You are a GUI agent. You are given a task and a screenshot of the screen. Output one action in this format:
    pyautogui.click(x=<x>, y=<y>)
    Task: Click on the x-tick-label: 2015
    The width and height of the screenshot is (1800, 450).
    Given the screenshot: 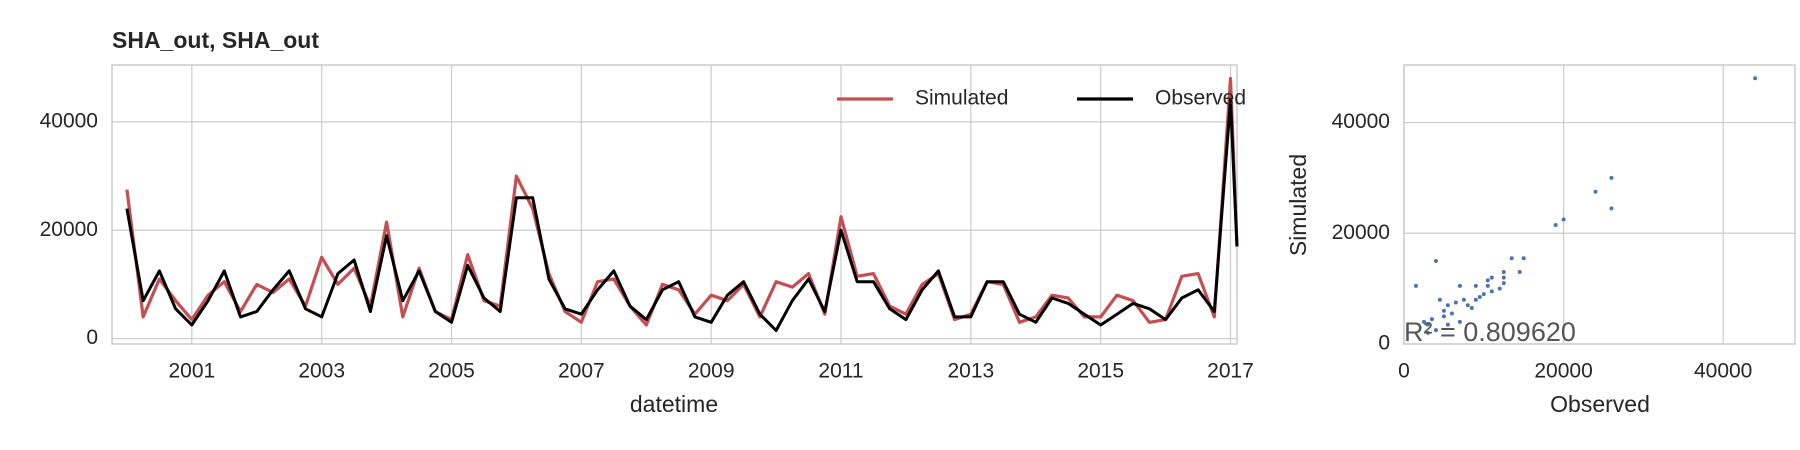 What is the action you would take?
    pyautogui.click(x=1100, y=371)
    